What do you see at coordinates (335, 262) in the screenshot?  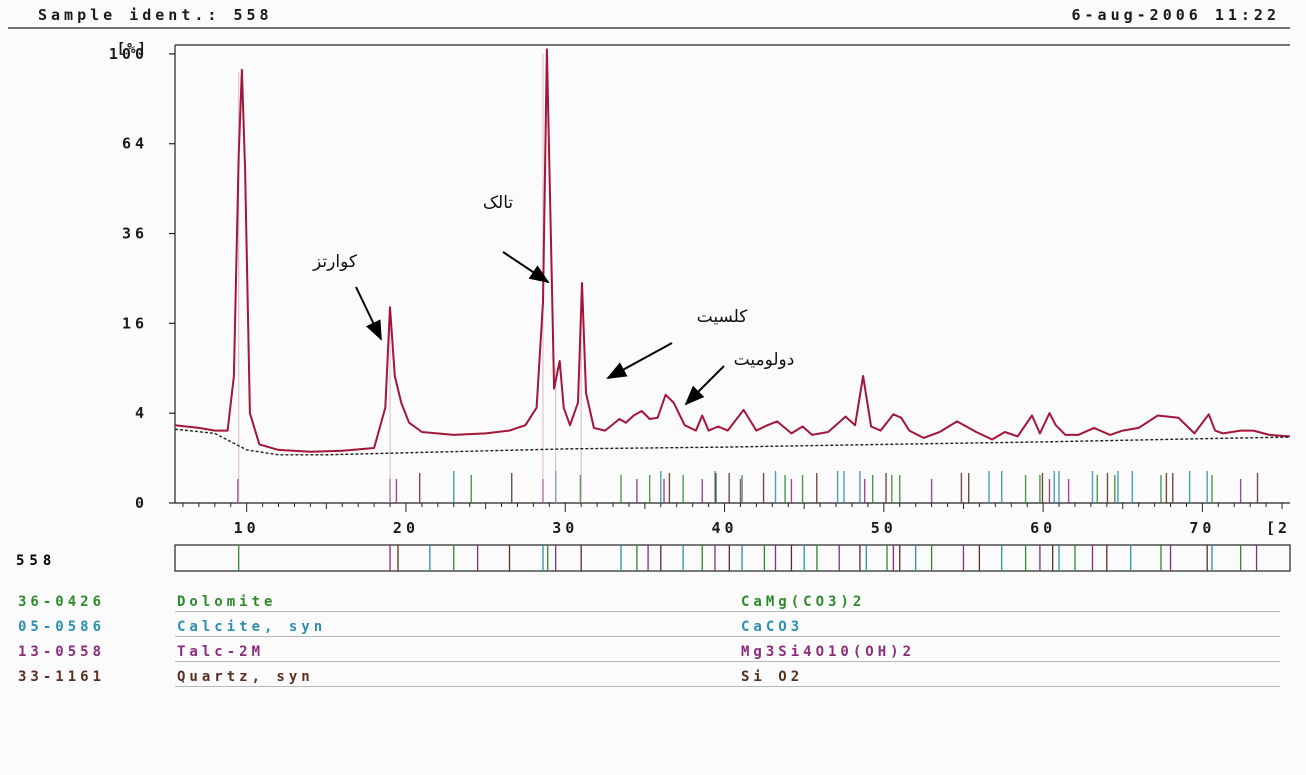 I see `peak-annotation-label: کوارتز` at bounding box center [335, 262].